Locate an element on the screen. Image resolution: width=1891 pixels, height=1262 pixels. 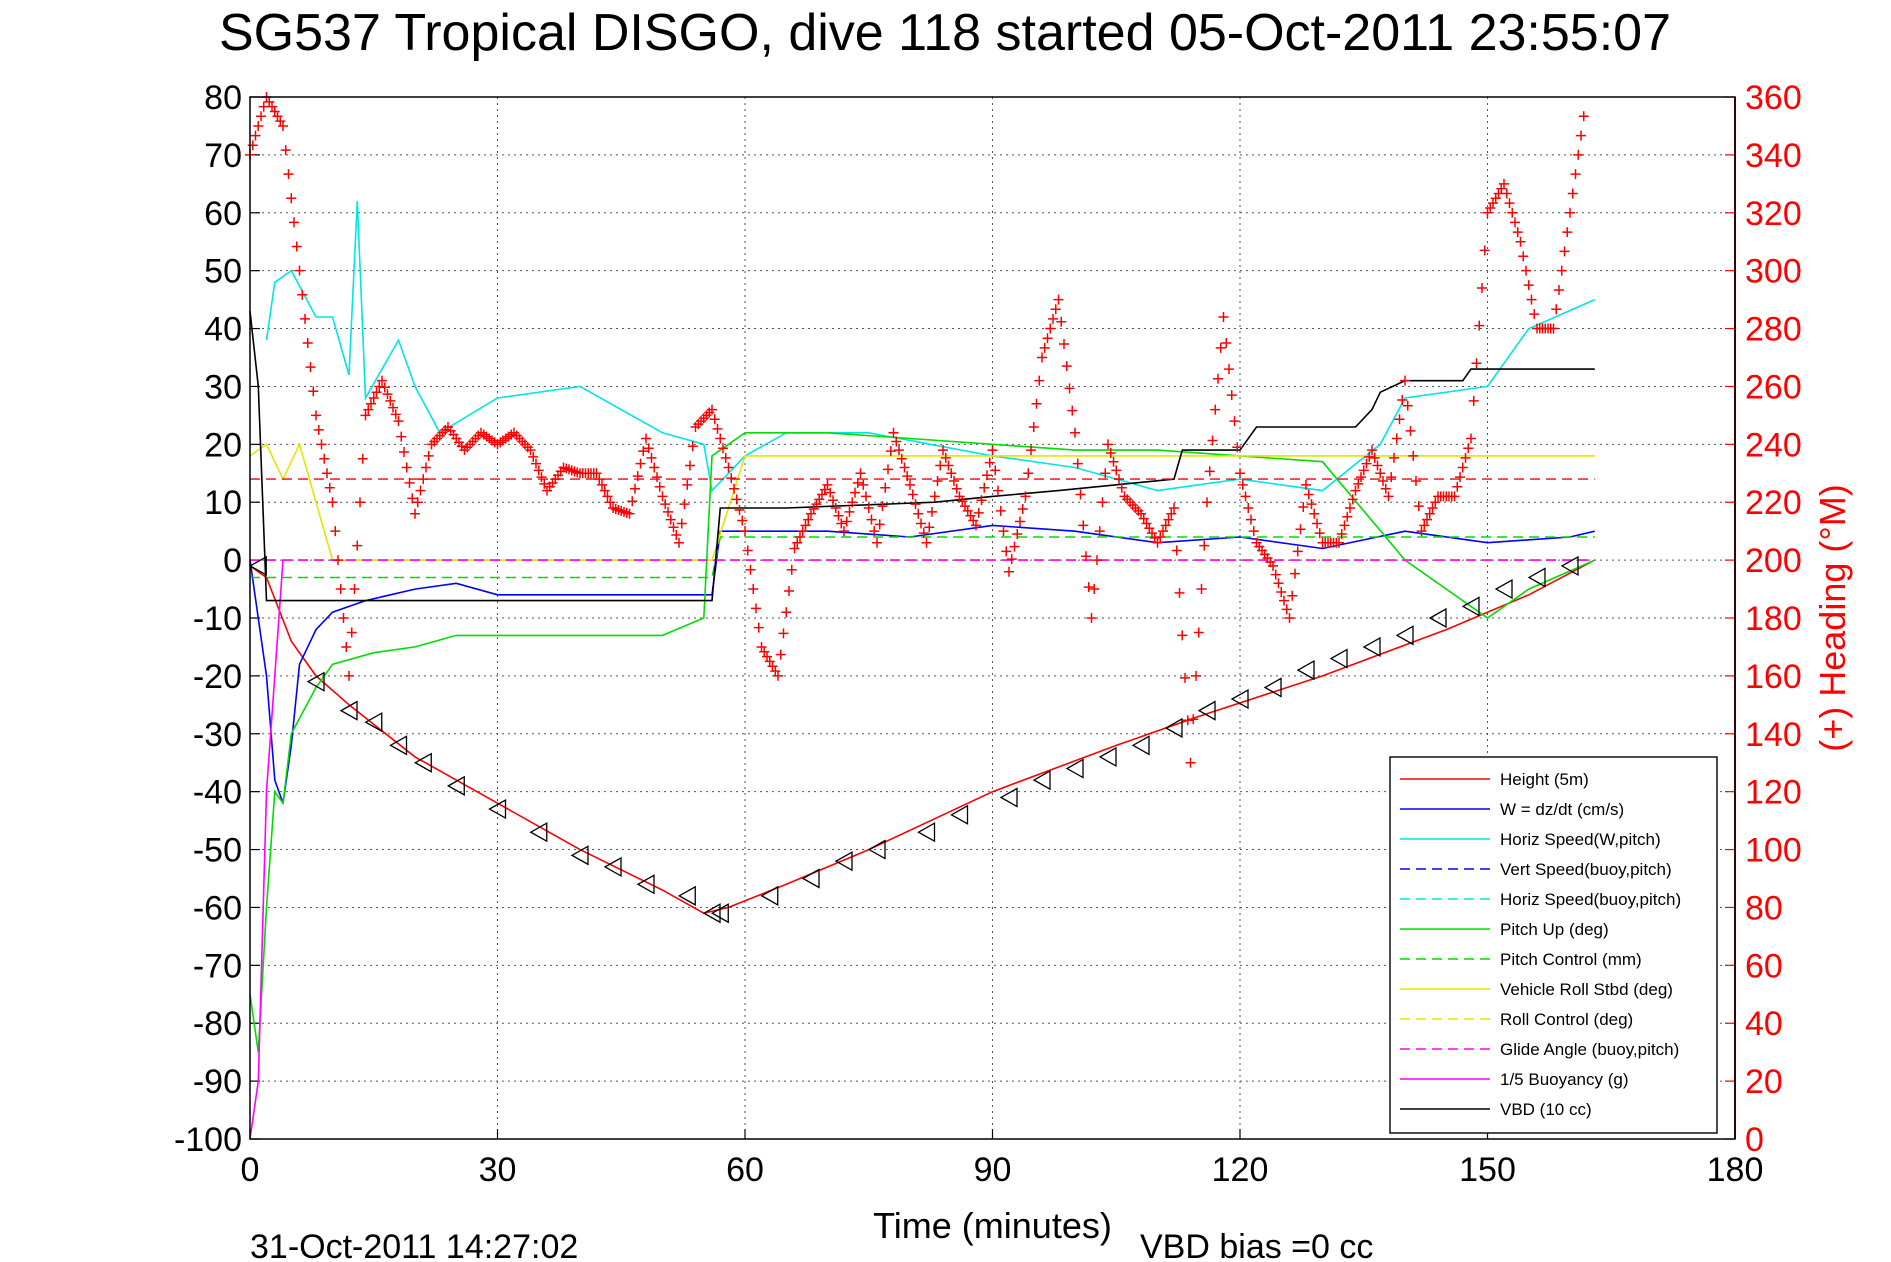
x-tick-label: 30 is located at coordinates (498, 1170).